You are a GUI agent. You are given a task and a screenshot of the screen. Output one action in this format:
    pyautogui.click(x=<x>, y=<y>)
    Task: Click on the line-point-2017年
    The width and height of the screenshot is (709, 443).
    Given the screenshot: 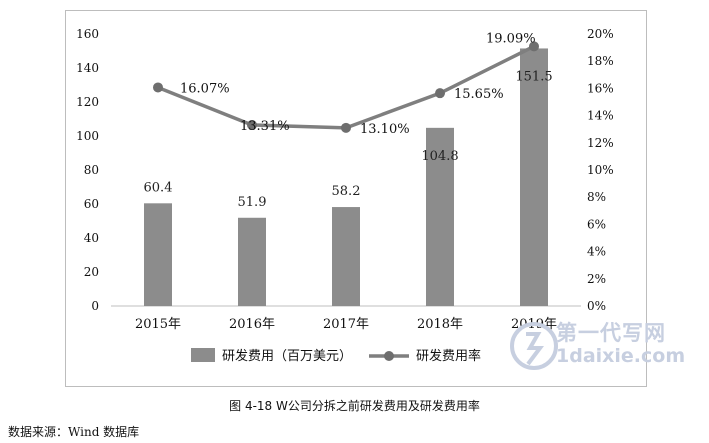 What is the action you would take?
    pyautogui.click(x=346, y=127)
    